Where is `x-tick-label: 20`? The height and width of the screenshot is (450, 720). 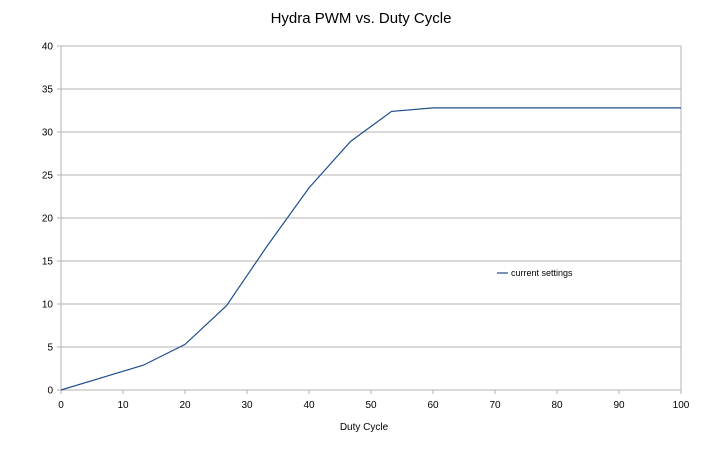
x-tick-label: 20 is located at coordinates (185, 405).